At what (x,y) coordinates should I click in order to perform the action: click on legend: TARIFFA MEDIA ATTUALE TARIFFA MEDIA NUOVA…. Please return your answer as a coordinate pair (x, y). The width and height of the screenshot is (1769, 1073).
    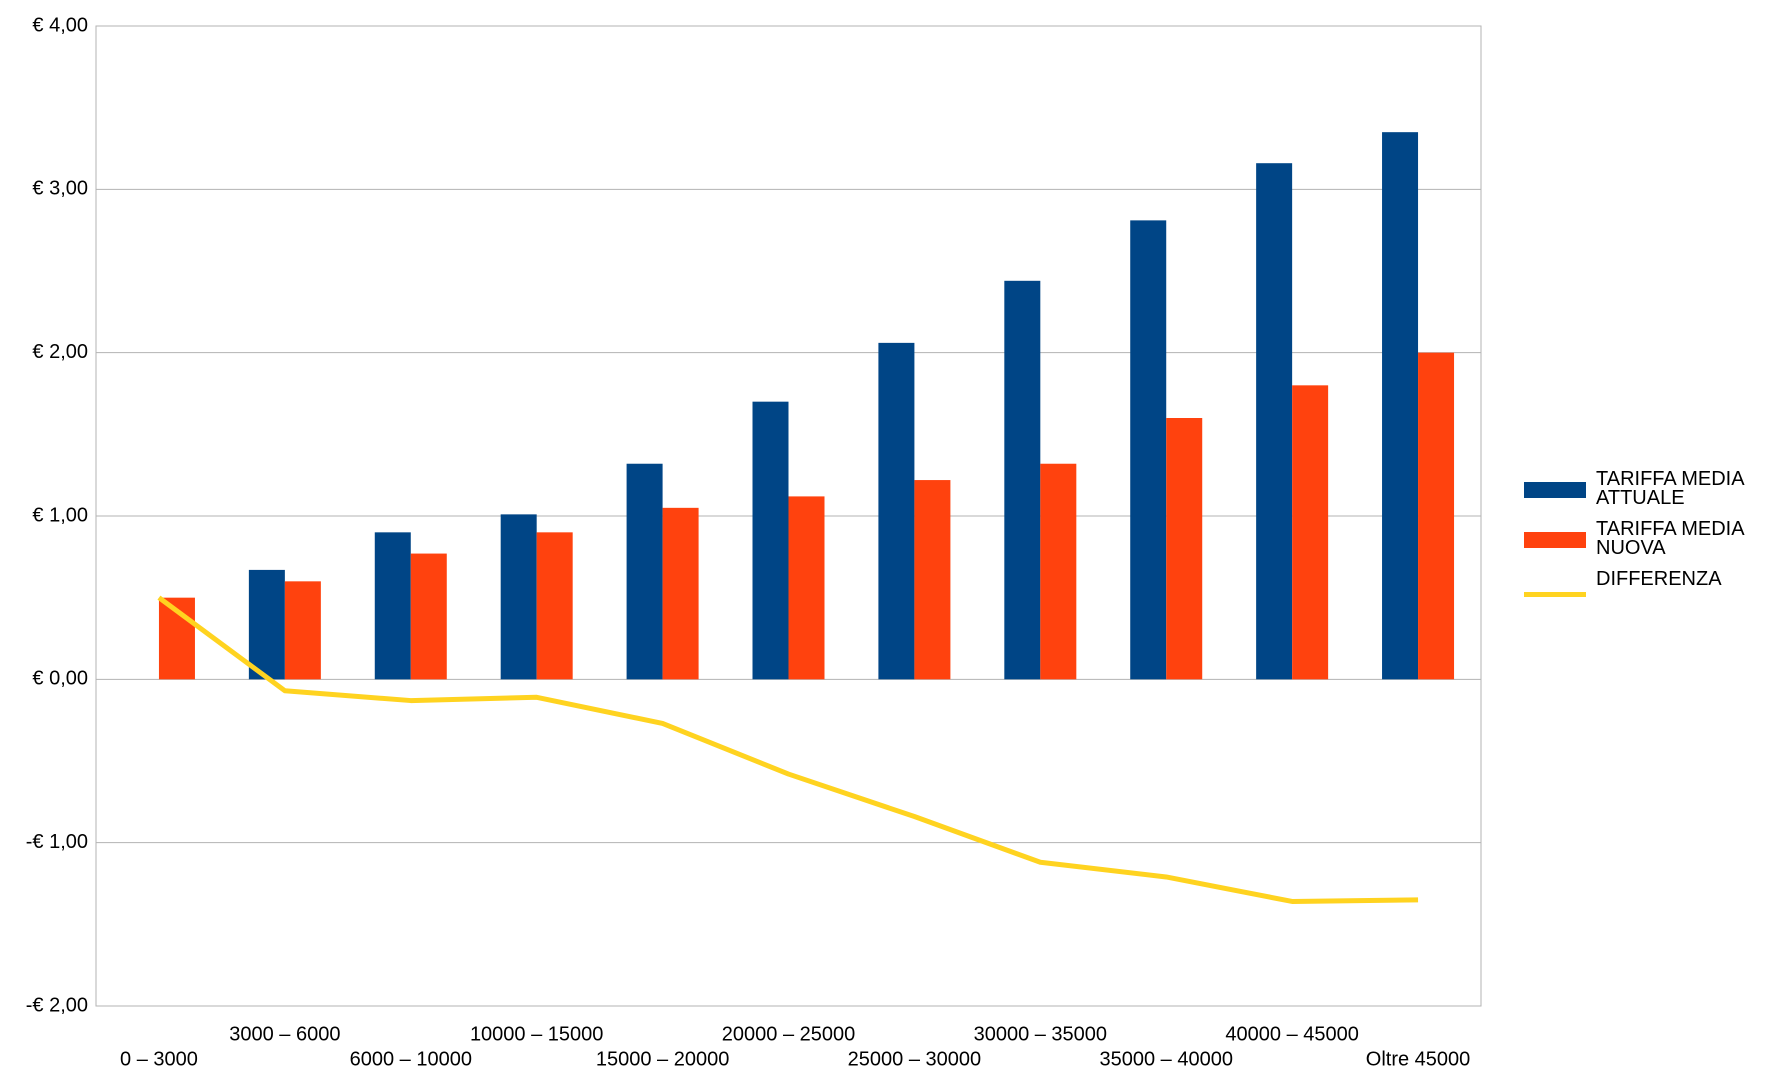
    Looking at the image, I should click on (1644, 538).